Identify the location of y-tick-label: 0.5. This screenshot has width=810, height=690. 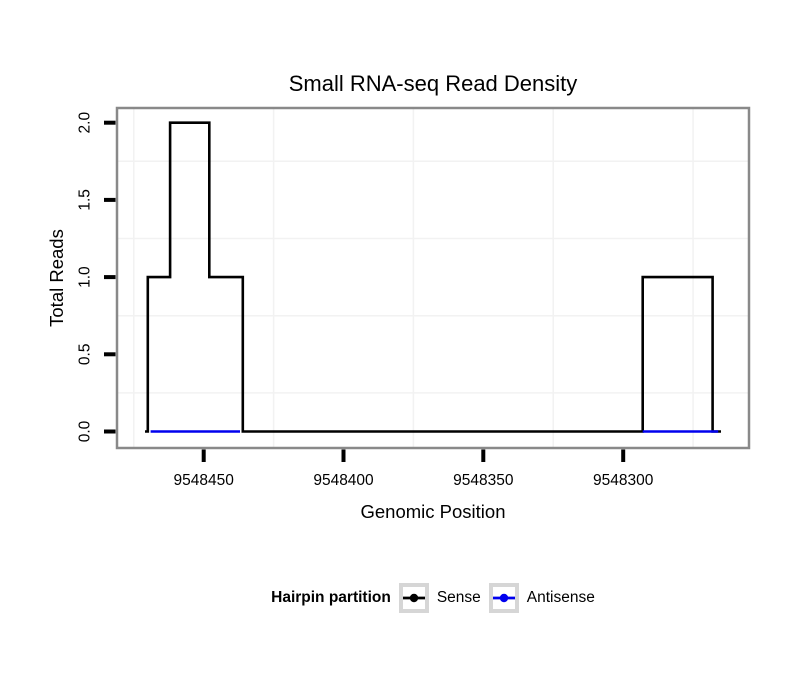
(85, 355).